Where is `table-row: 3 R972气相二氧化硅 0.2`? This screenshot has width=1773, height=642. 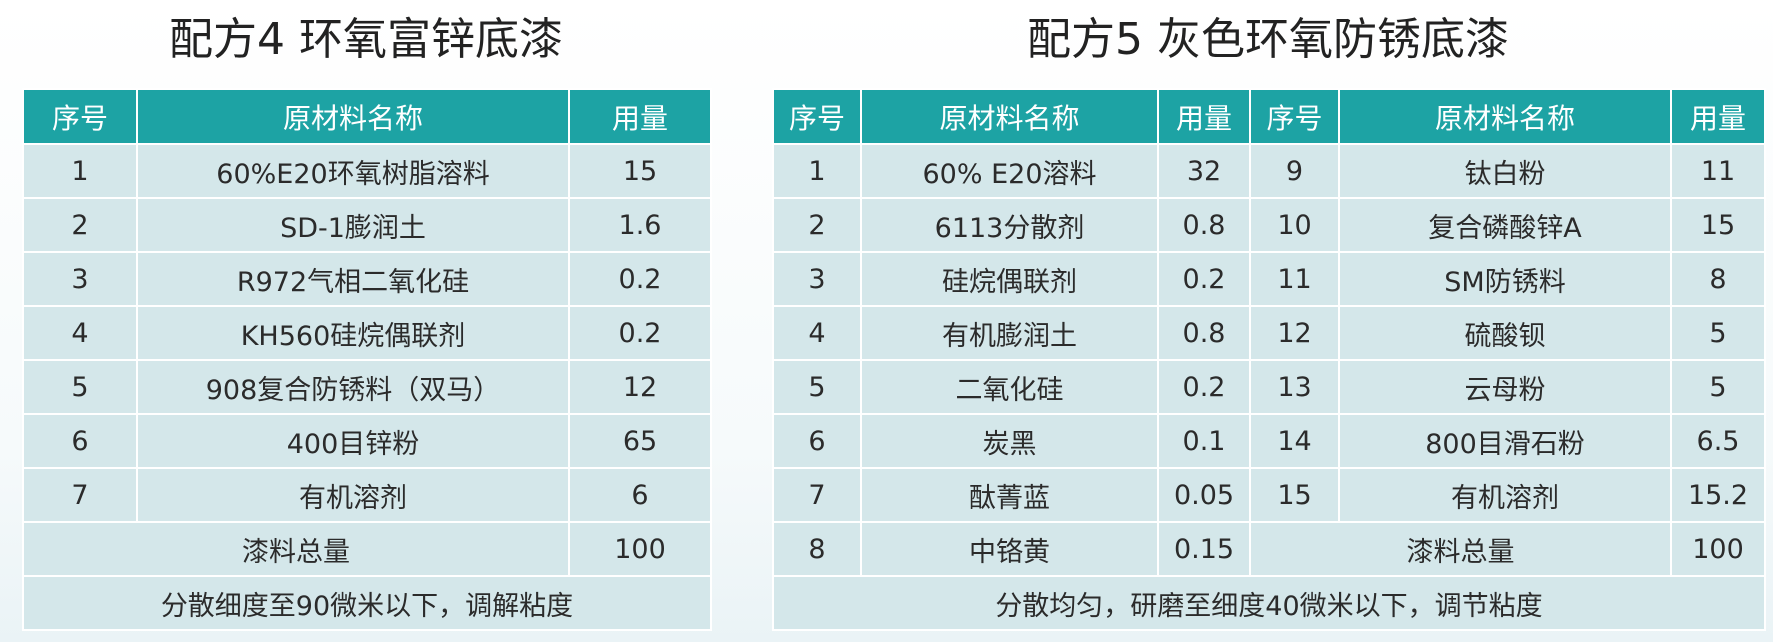
table-row: 3 R972气相二氧化硅 0.2 is located at coordinates (367, 279).